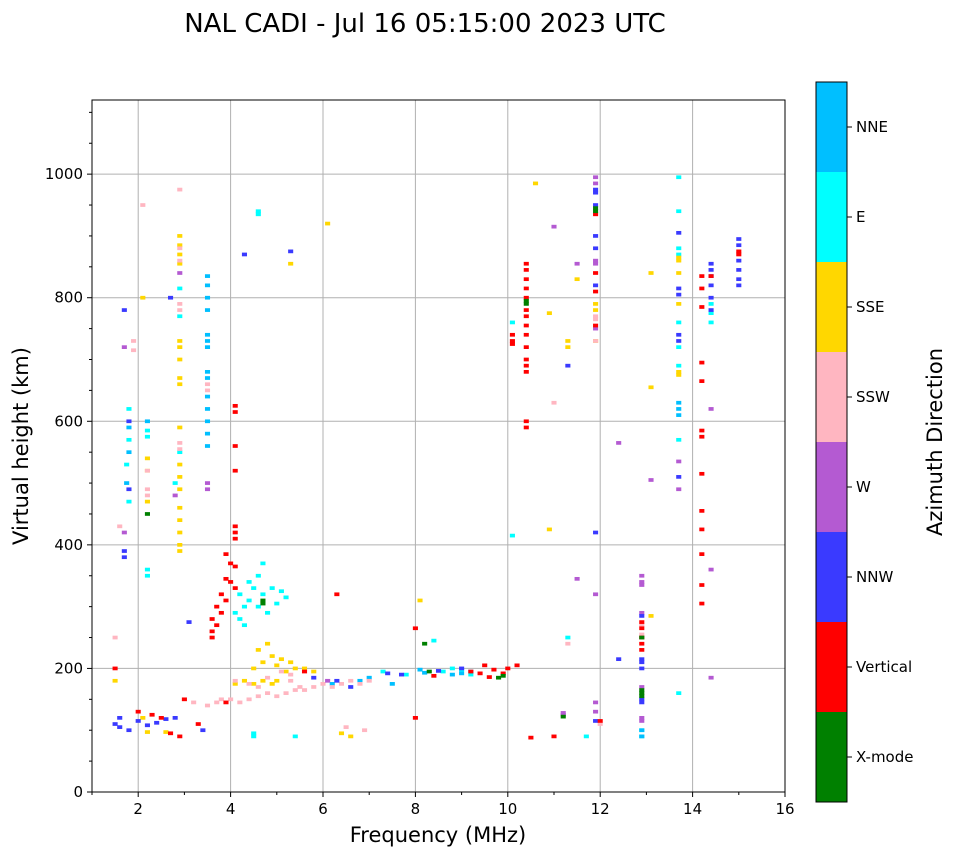  What do you see at coordinates (64, 174) in the screenshot?
I see `y-tick-label: 1000` at bounding box center [64, 174].